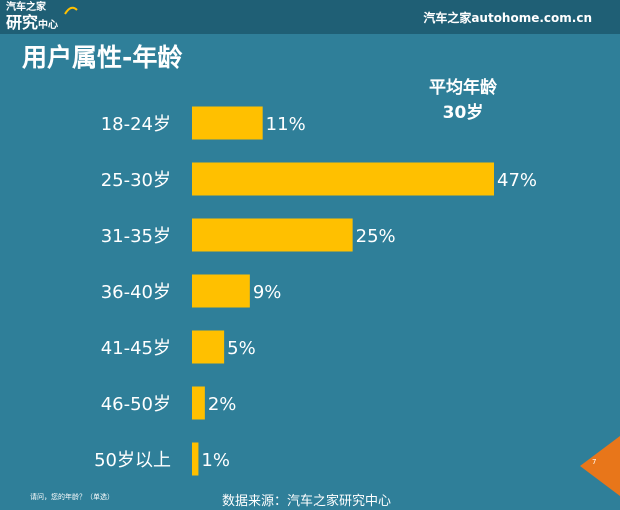 The height and width of the screenshot is (510, 620). What do you see at coordinates (286, 124) in the screenshot?
I see `data-label: 11%` at bounding box center [286, 124].